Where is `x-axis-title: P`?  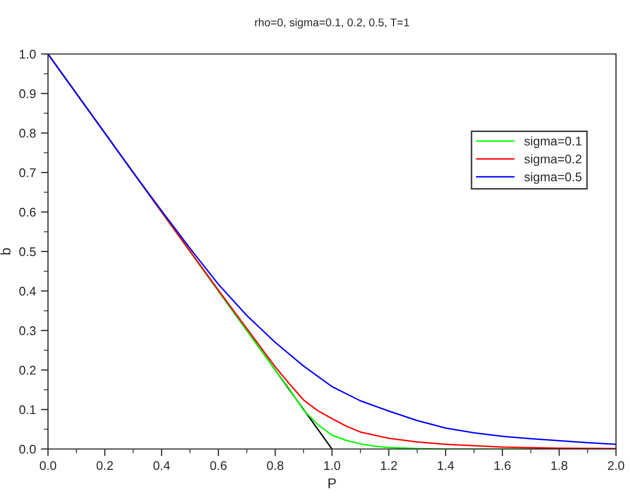 x-axis-title: P is located at coordinates (332, 483).